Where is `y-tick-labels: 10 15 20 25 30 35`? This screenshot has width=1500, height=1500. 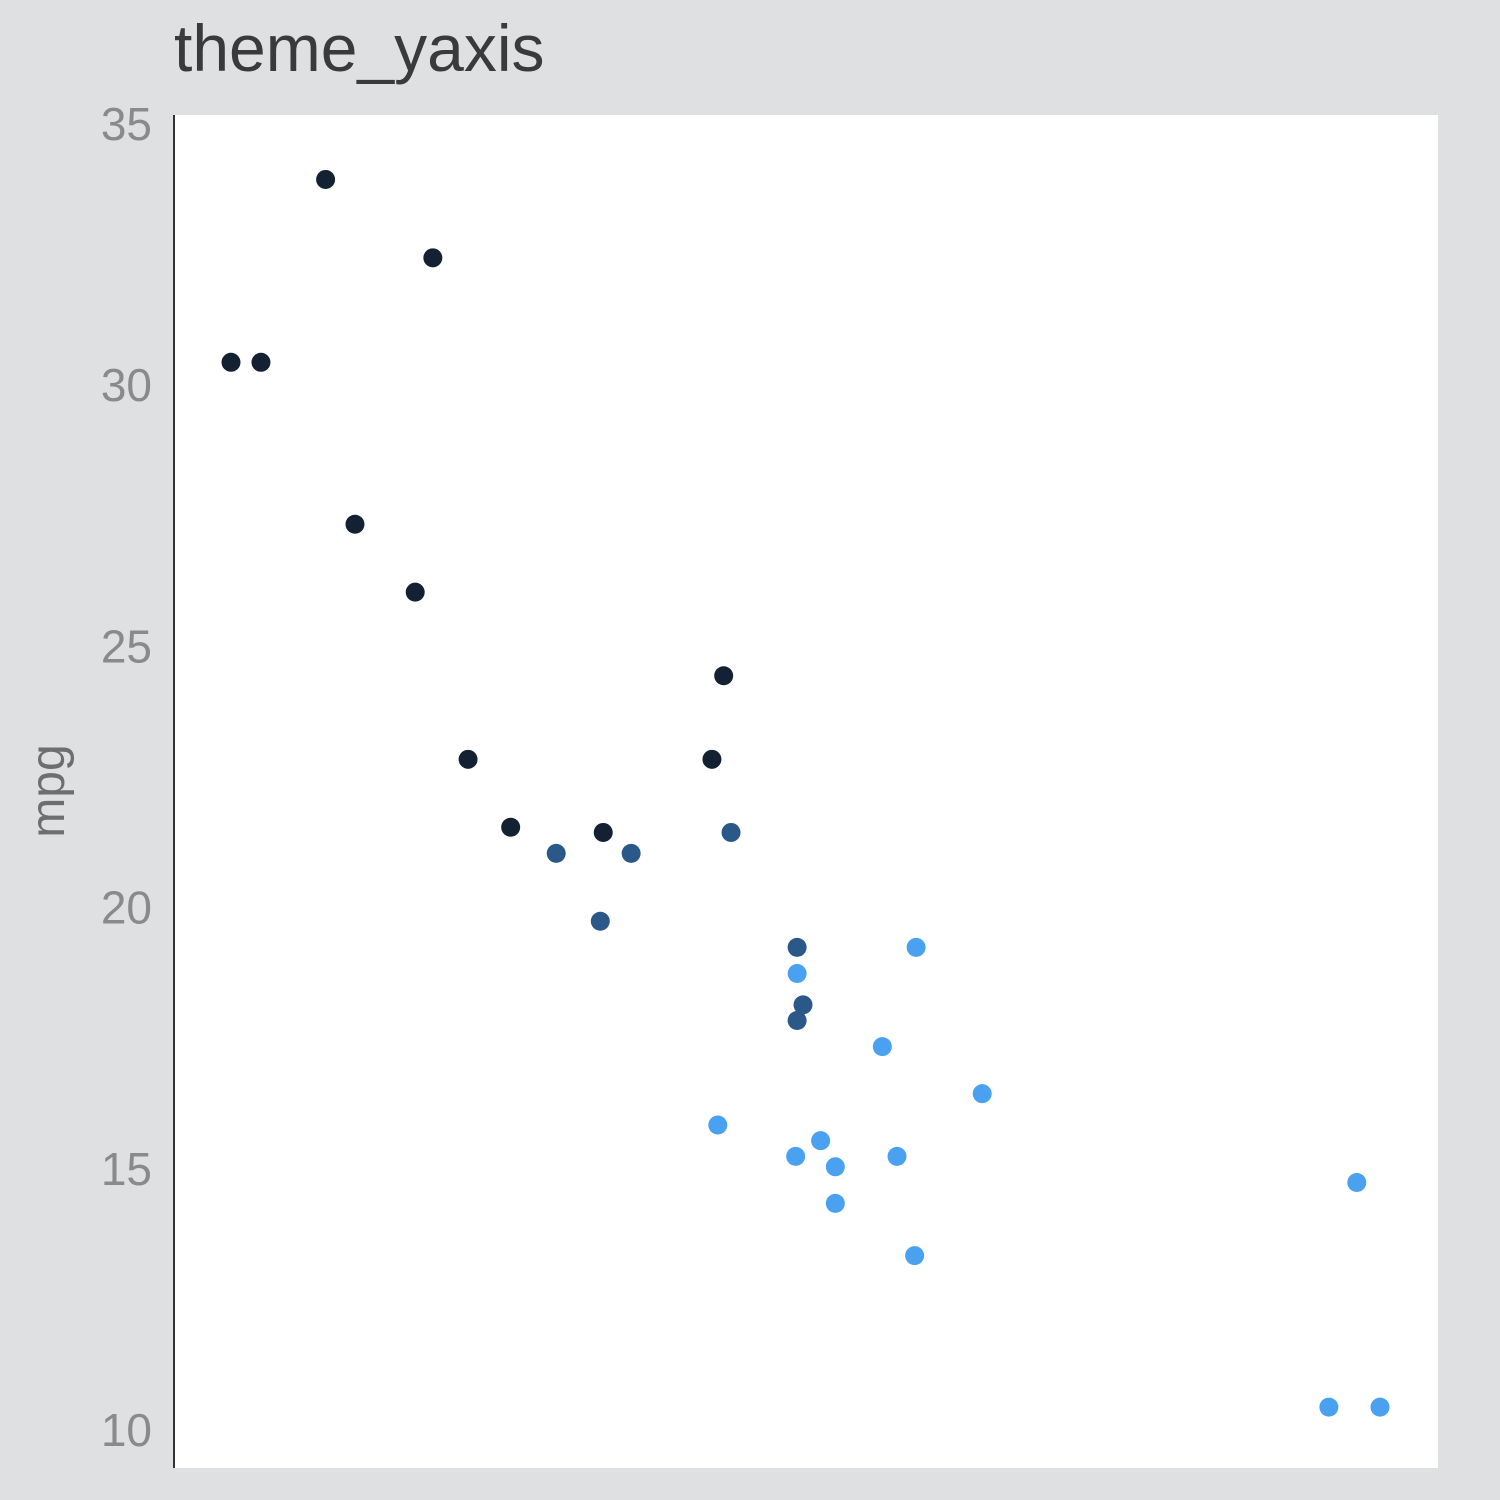
y-tick-labels: 10 15 20 25 30 35 is located at coordinates (126, 777).